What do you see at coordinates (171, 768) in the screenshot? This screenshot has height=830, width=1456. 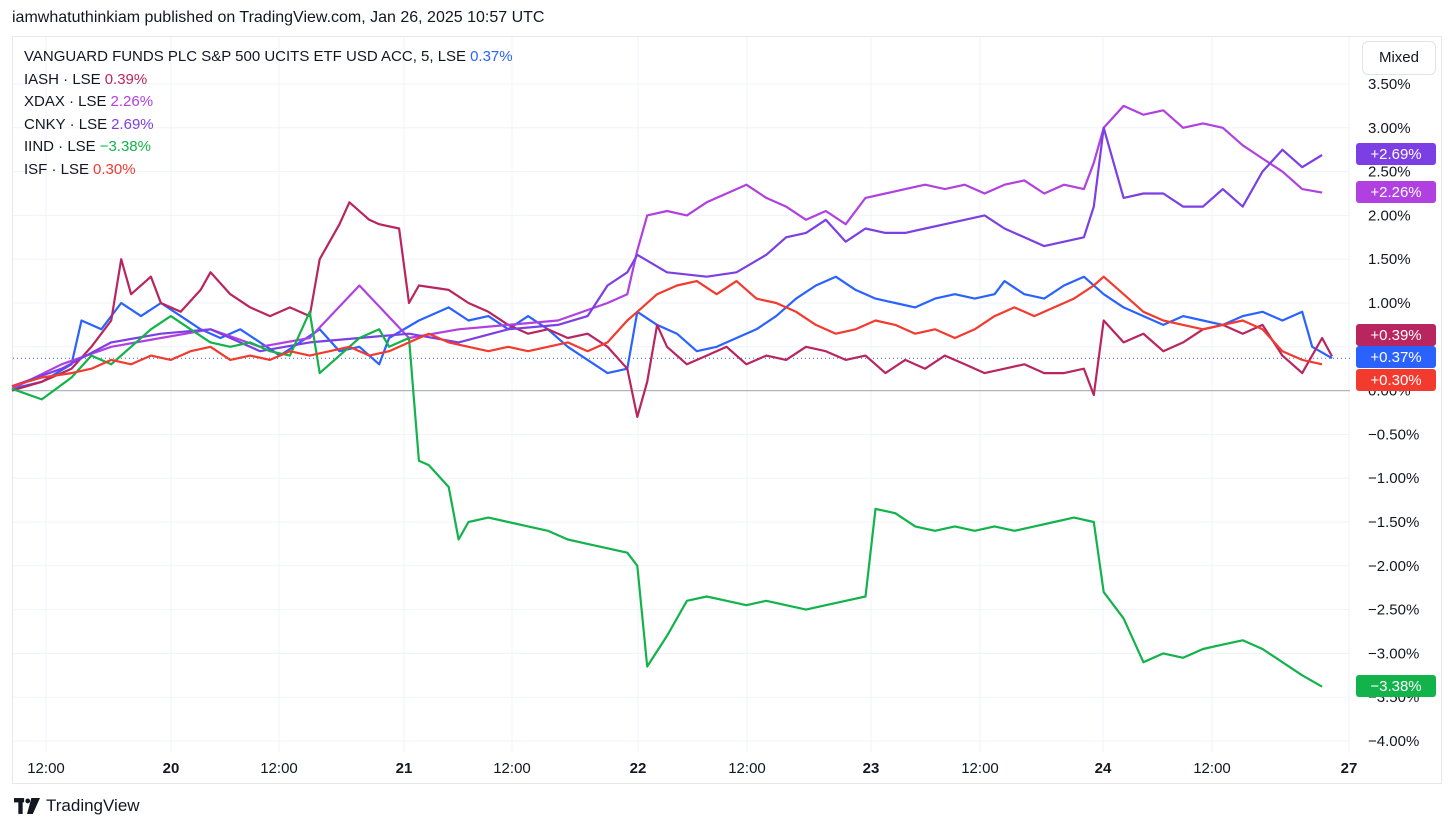 I see `x-tick-label: 20` at bounding box center [171, 768].